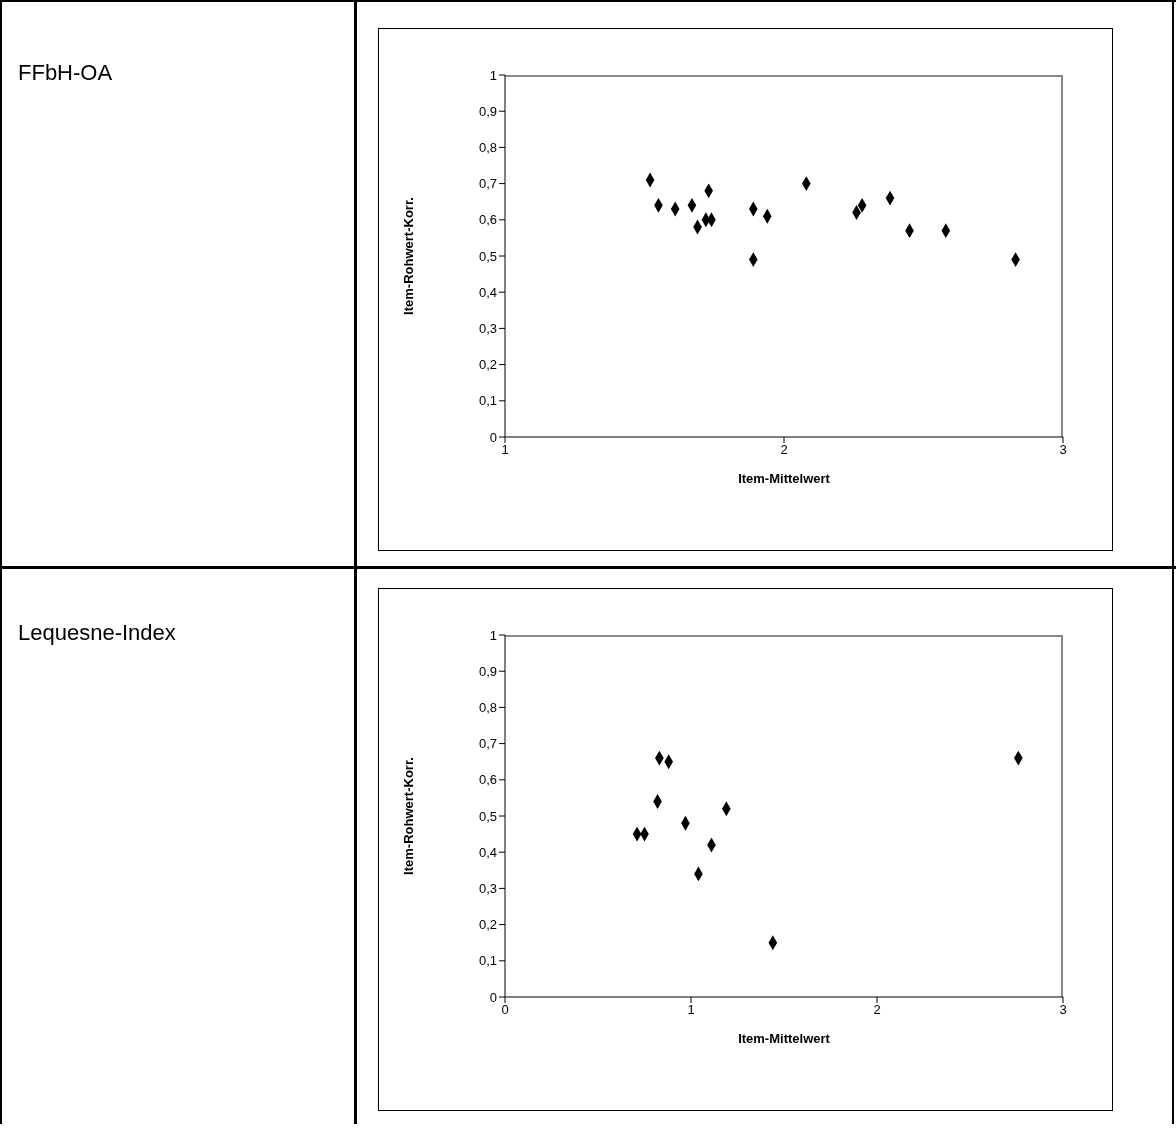 Image resolution: width=1176 pixels, height=1132 pixels. Describe the element at coordinates (65, 72) in the screenshot. I see `text: FFbH-OA` at that location.